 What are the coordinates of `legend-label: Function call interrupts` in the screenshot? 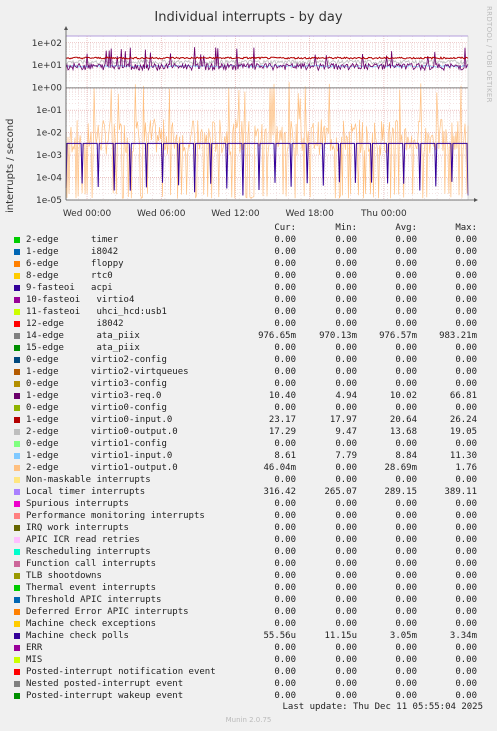 It's located at (91, 564).